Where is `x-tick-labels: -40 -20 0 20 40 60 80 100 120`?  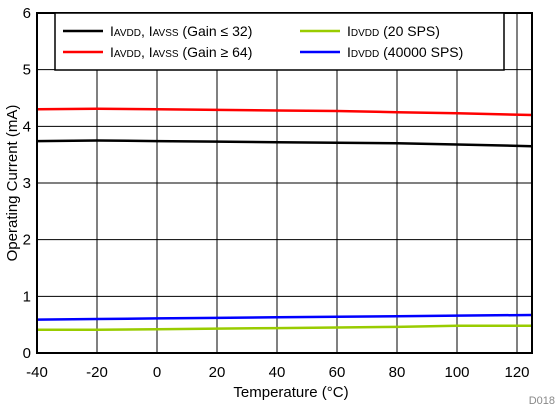
x-tick-labels: -40 -20 0 20 40 60 80 100 120 is located at coordinates (277, 372).